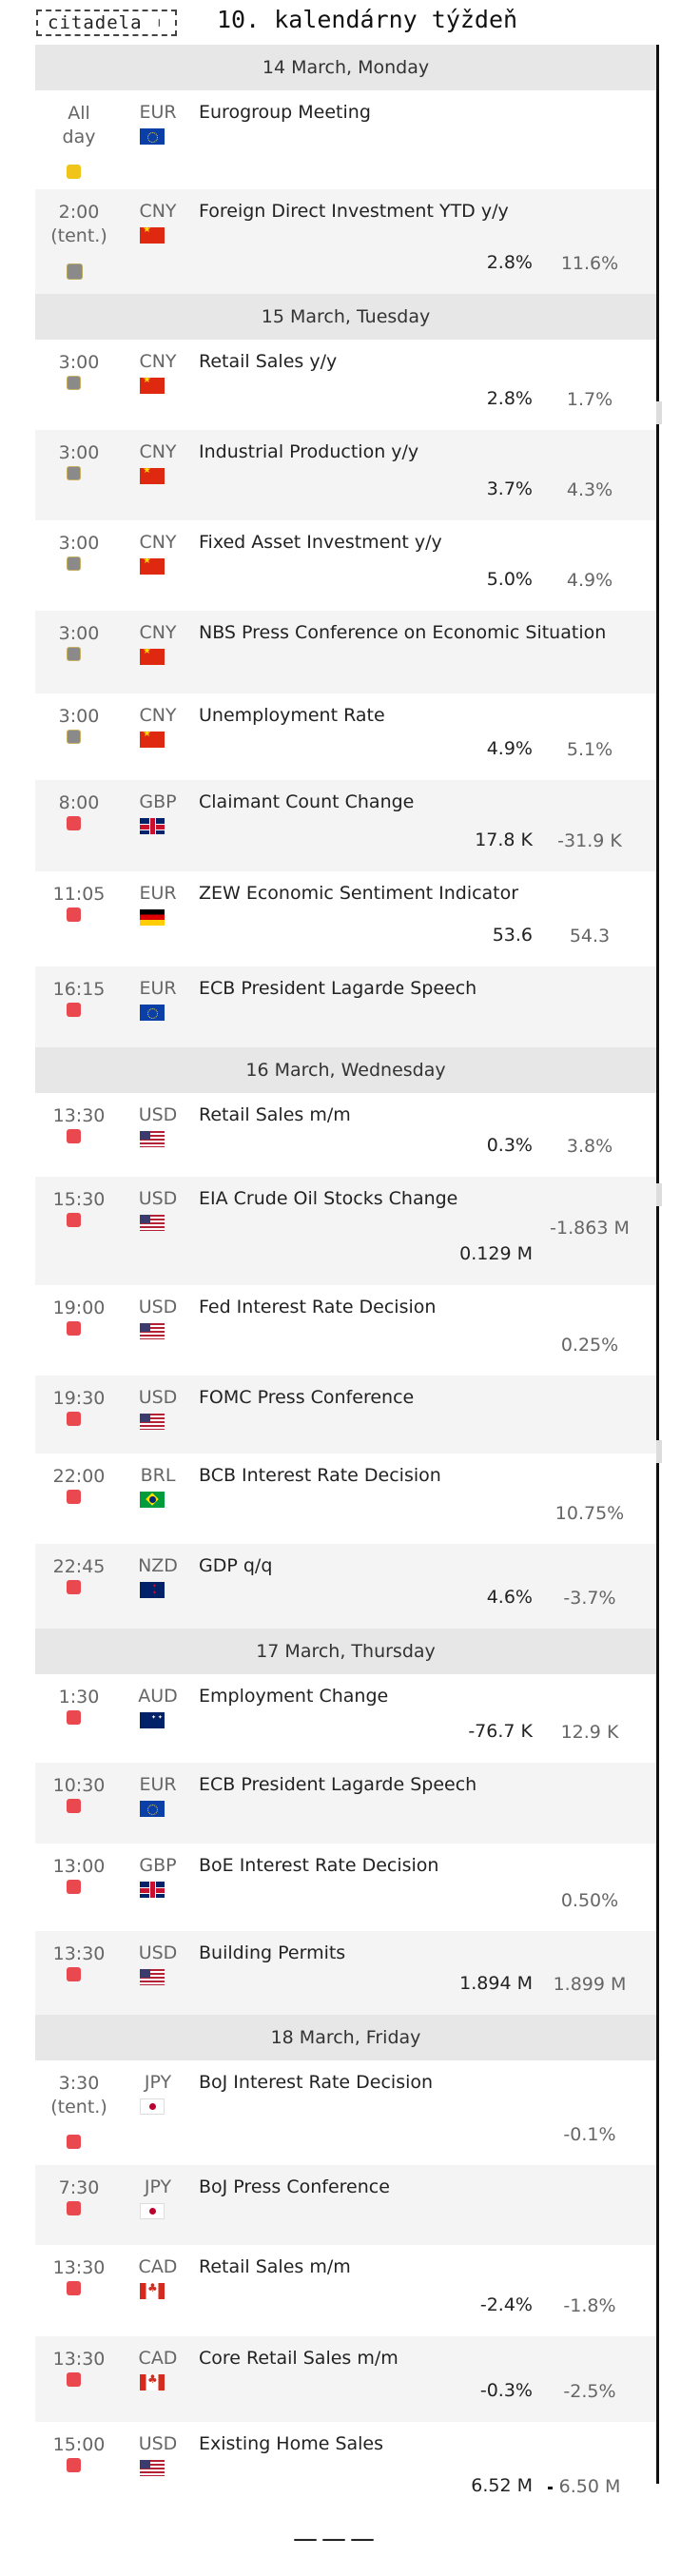  I want to click on event-row: 3:00 CNY Unemployment Rate 4.9% 5.1%, so click(345, 737).